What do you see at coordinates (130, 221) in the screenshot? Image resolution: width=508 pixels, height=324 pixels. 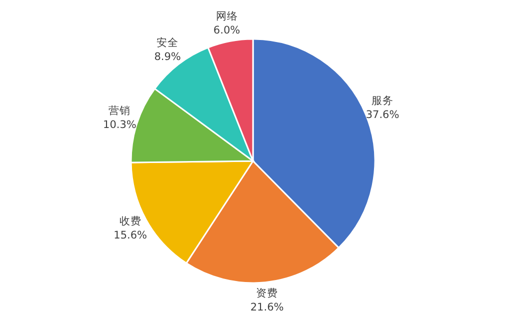 I see `slice-label: 收费` at bounding box center [130, 221].